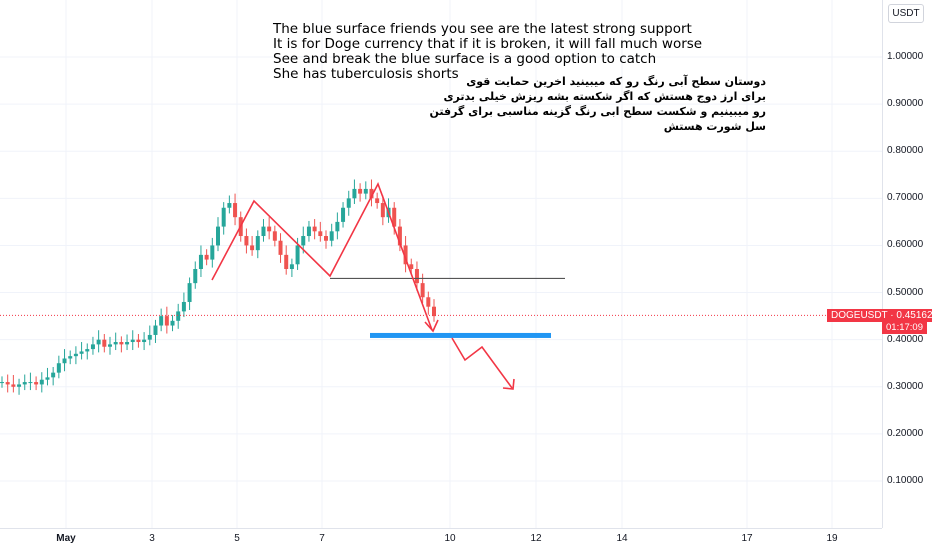  Describe the element at coordinates (905, 292) in the screenshot. I see `price-tick-label: 0.50000` at that location.